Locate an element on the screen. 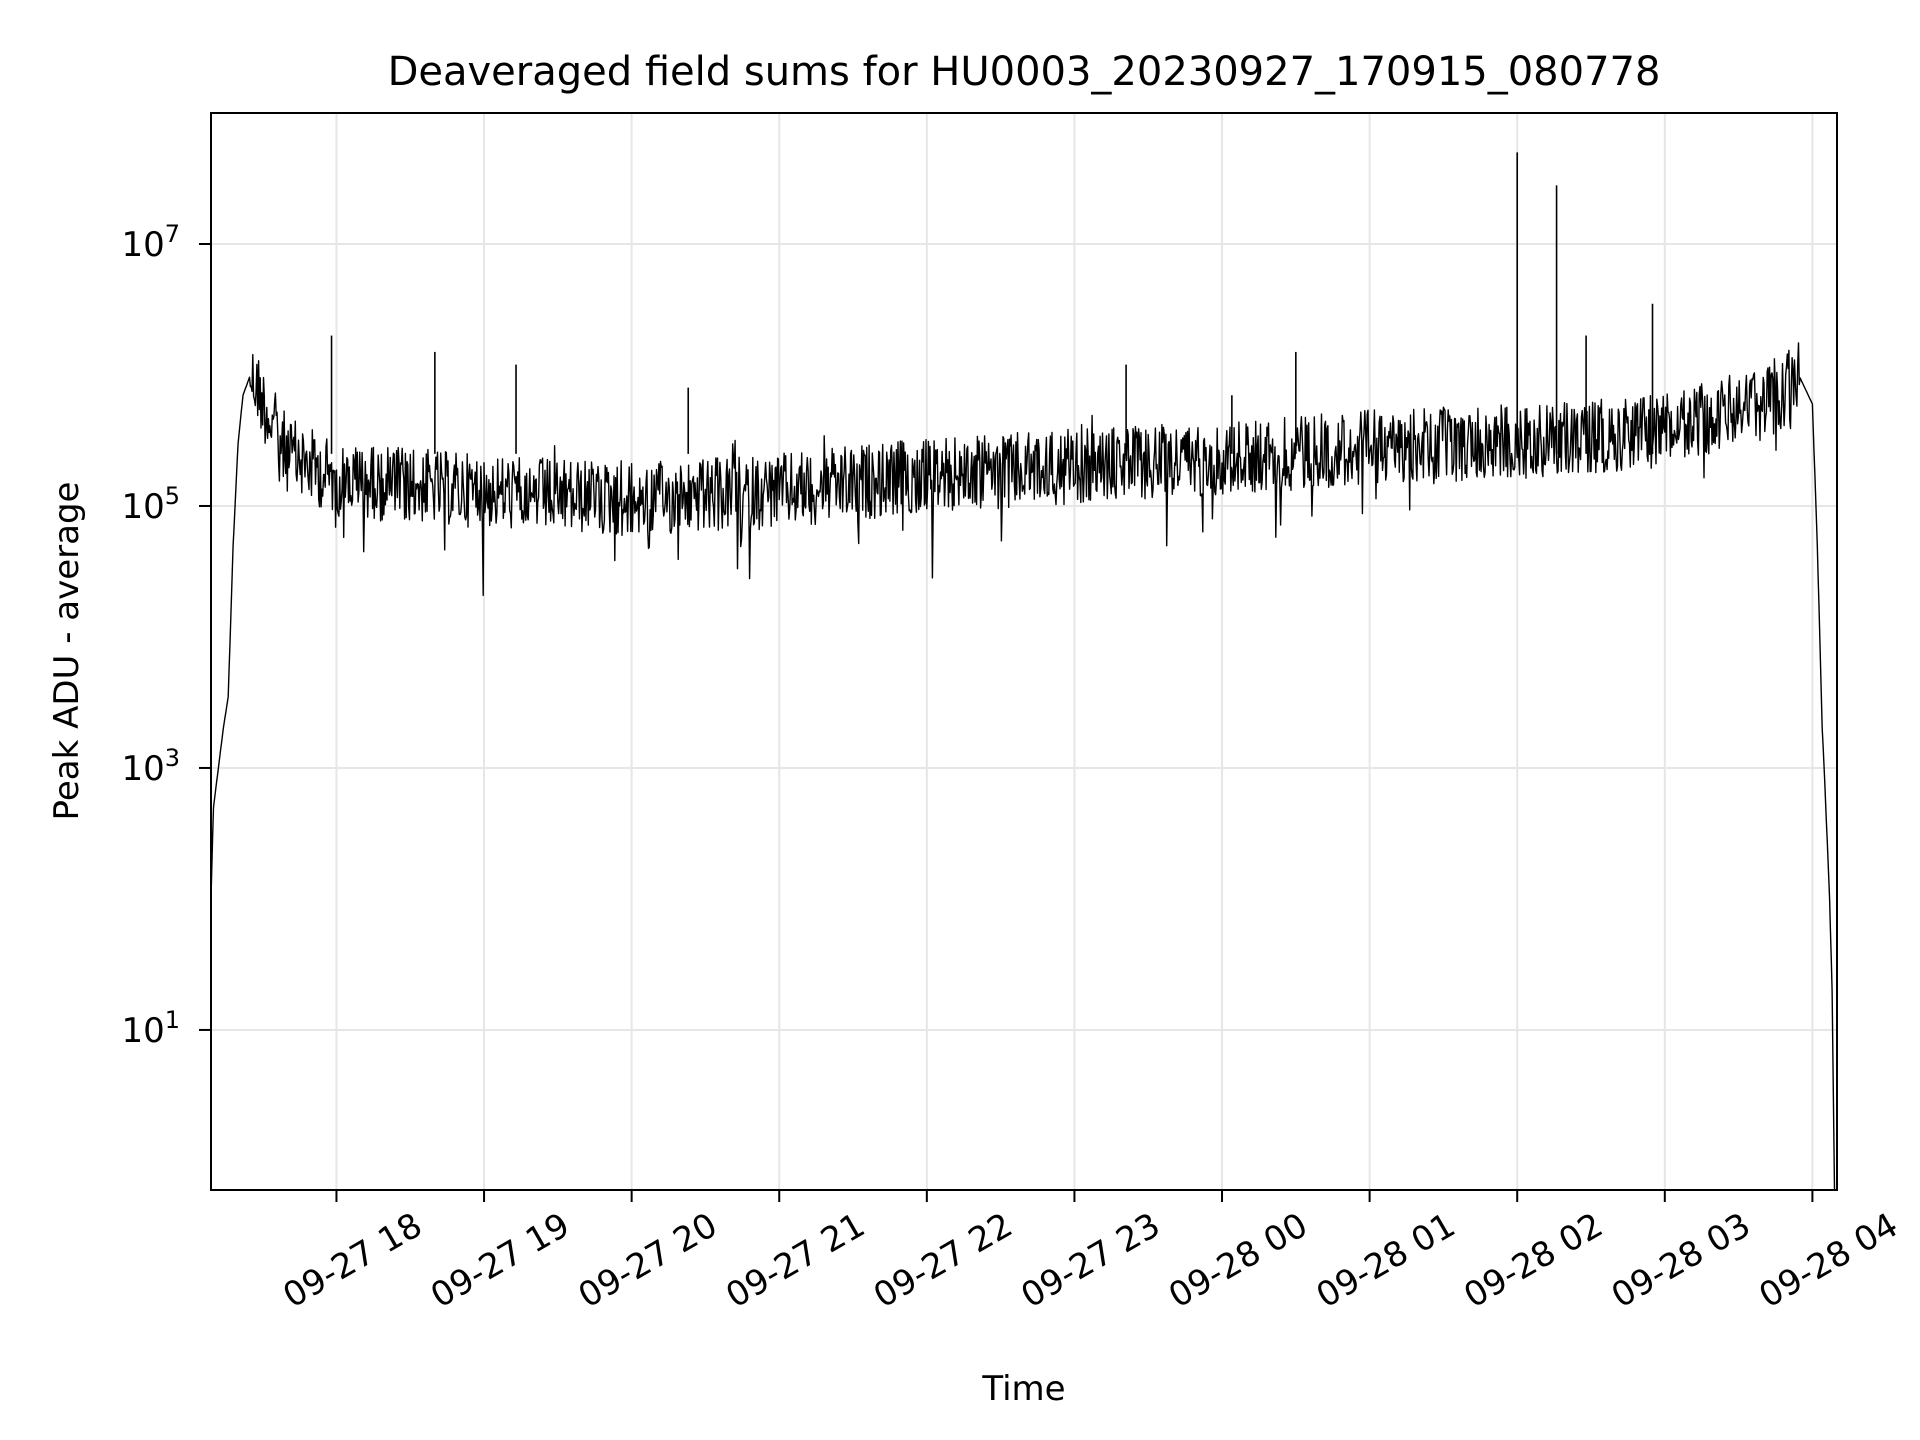 The height and width of the screenshot is (1440, 1920). y-tick-label: 10¹ is located at coordinates (150, 1028).